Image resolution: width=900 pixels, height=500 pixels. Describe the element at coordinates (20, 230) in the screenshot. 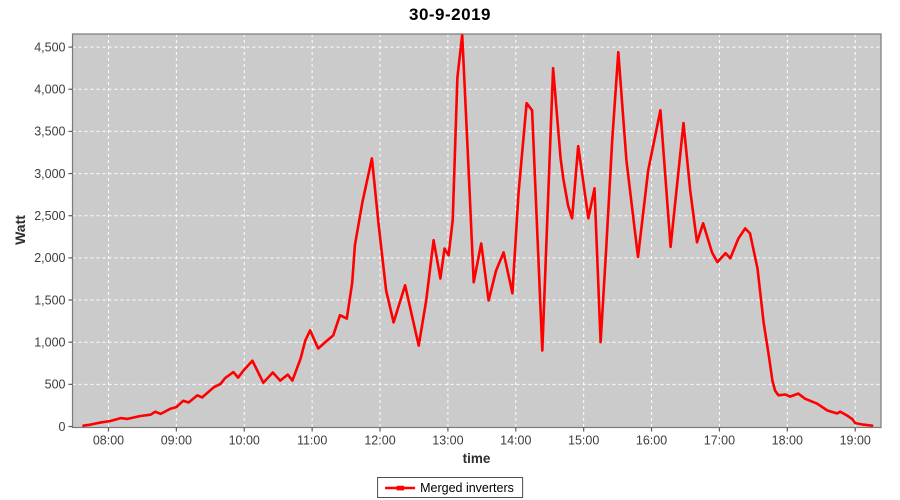

I see `y-axis-title: Watt` at that location.